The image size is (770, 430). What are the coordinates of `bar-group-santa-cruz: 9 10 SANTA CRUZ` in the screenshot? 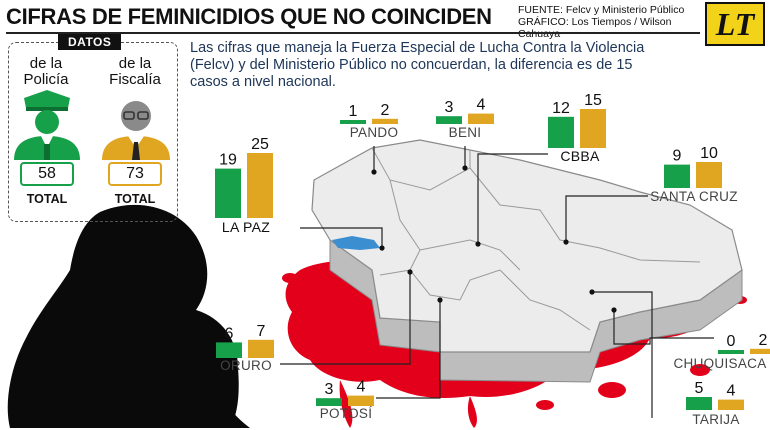 It's located at (694, 174).